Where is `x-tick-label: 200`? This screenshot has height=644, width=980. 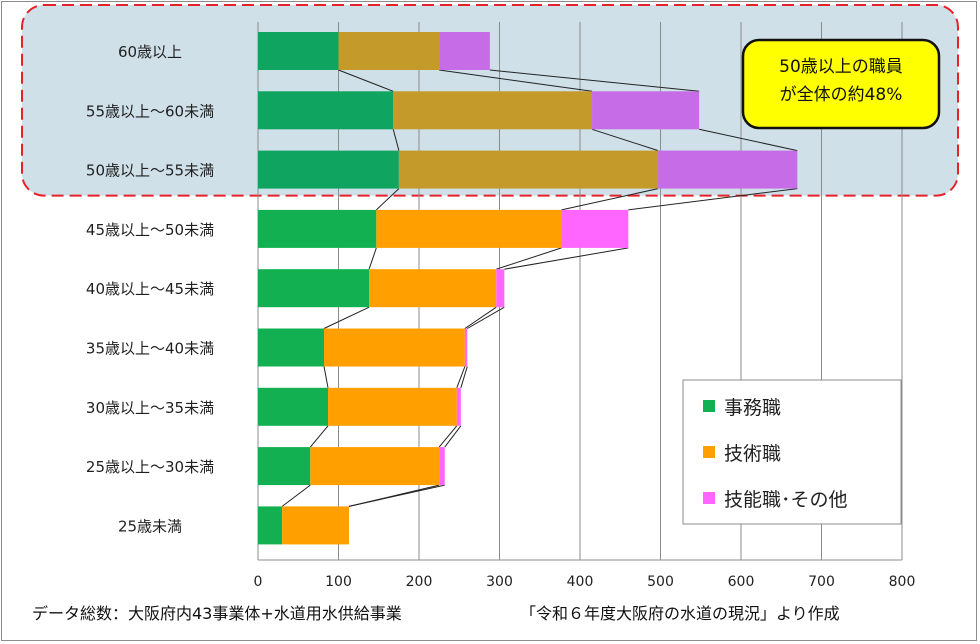
x-tick-label: 200 is located at coordinates (419, 582).